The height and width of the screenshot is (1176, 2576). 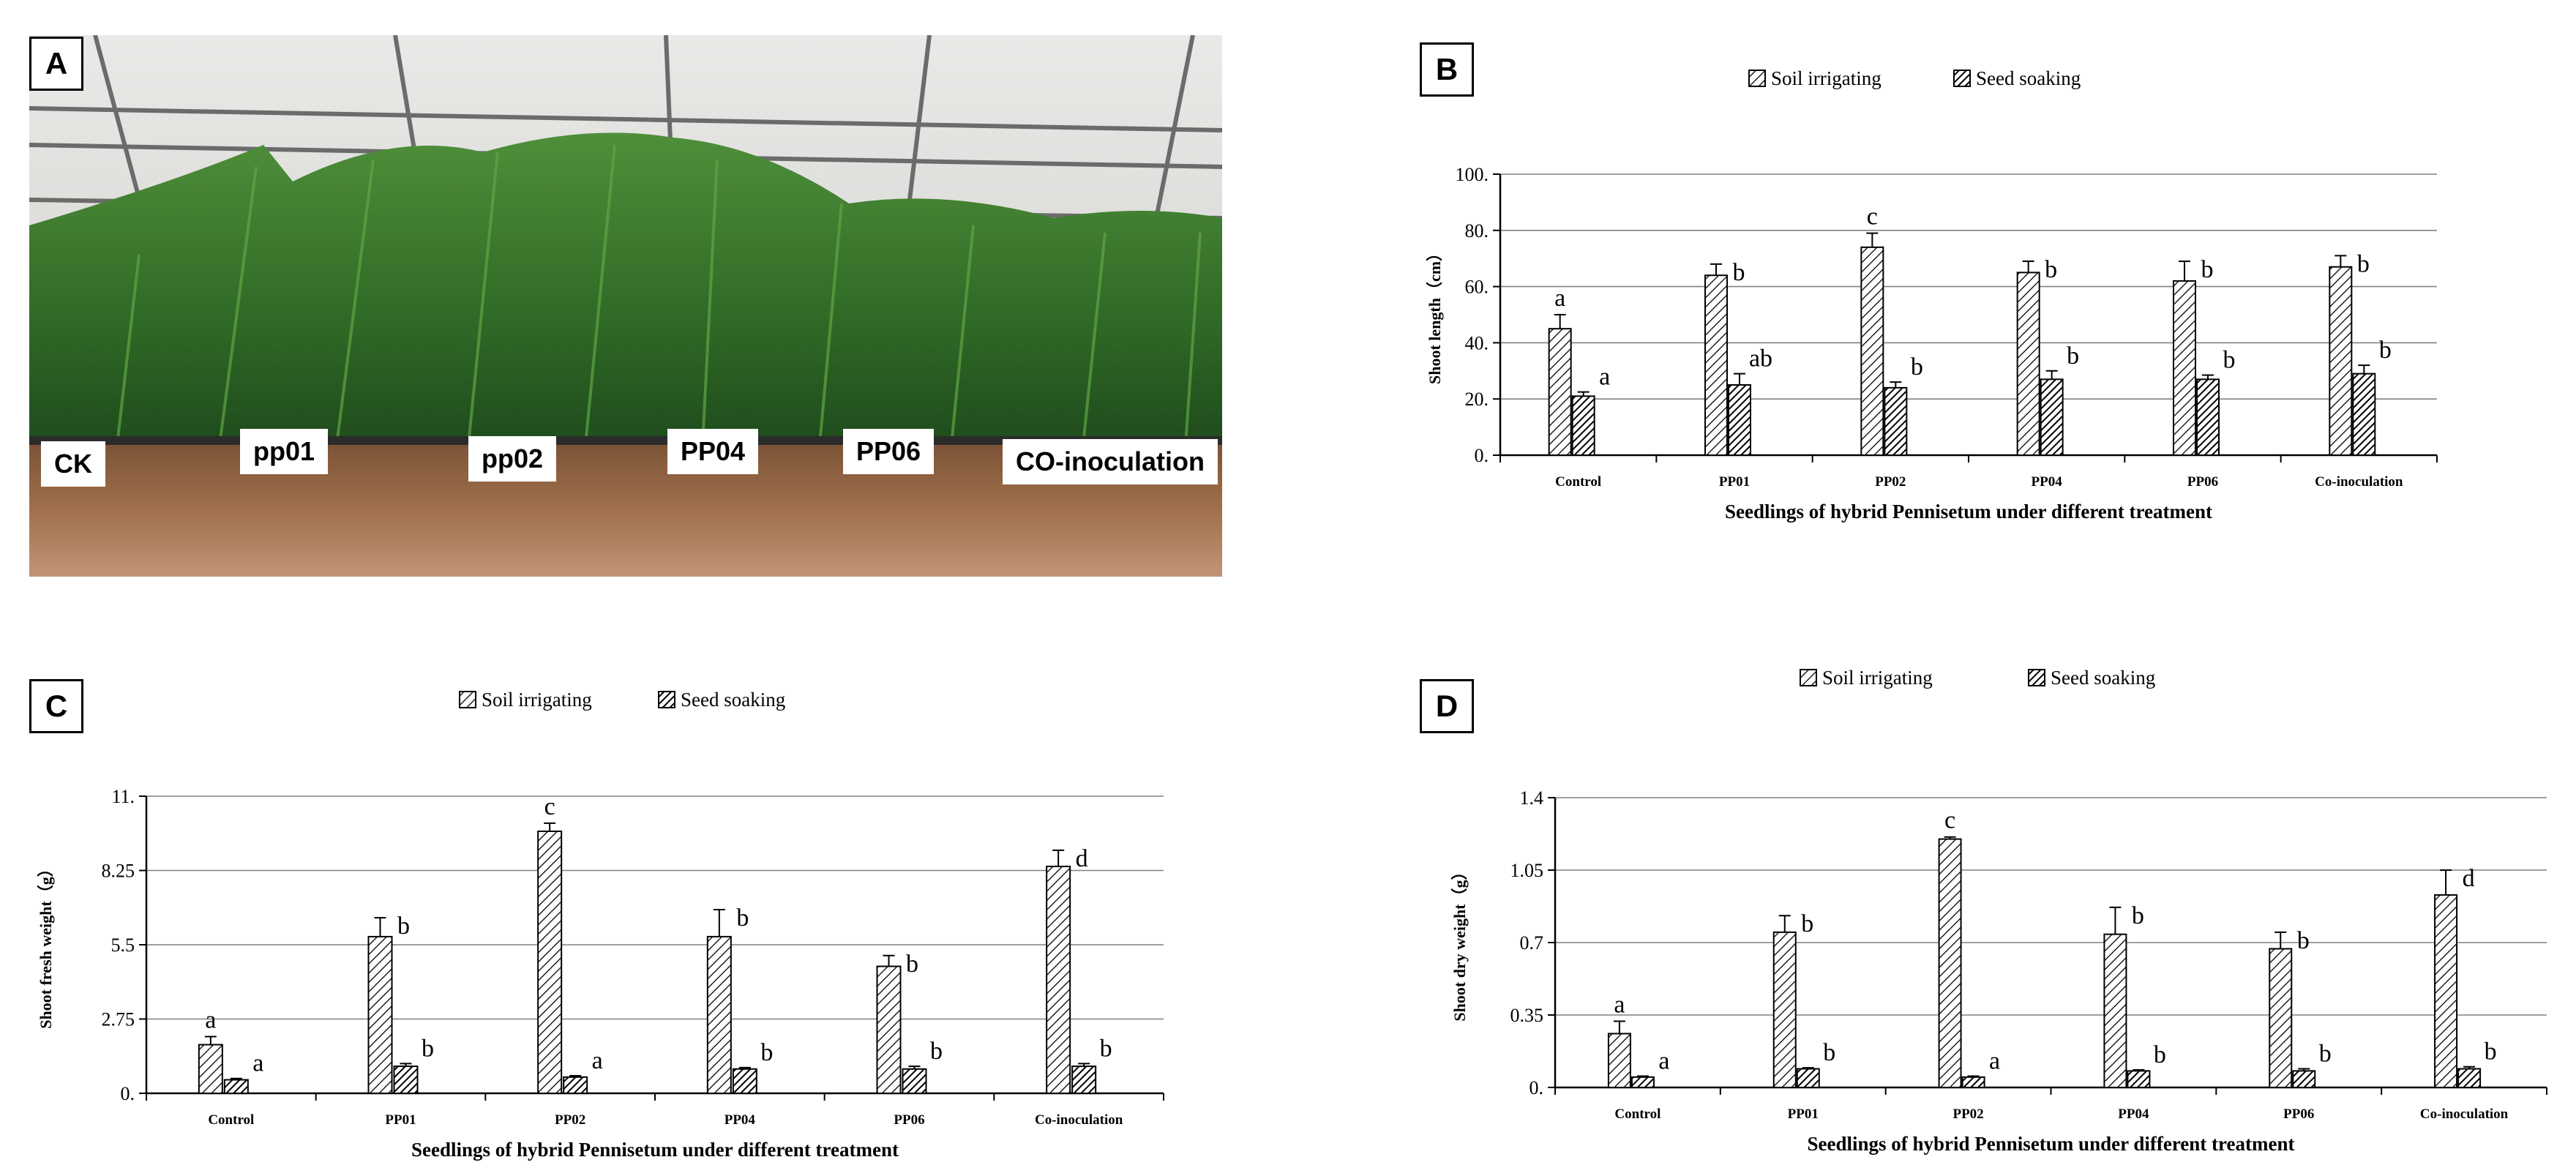 What do you see at coordinates (733, 700) in the screenshot?
I see `chart-c-legend-label-1: Seed soaking` at bounding box center [733, 700].